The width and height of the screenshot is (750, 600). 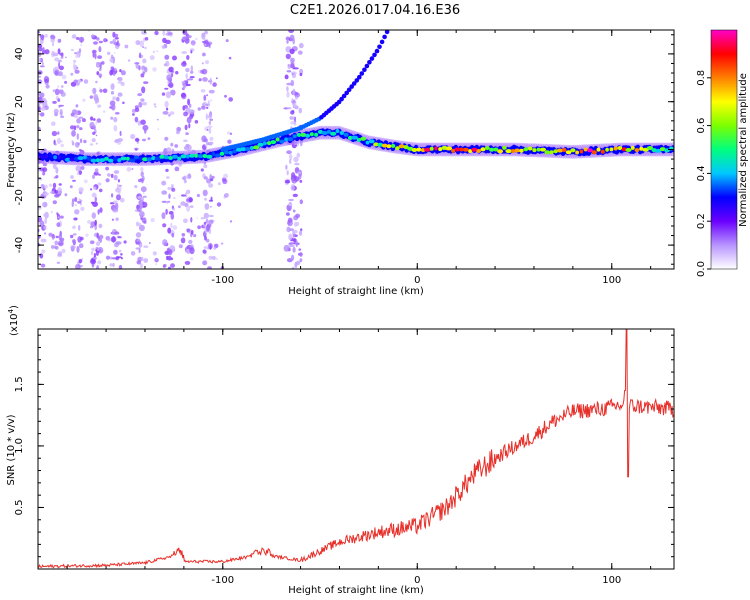 I want to click on colorbar-tick-label: 0.4, so click(x=701, y=173).